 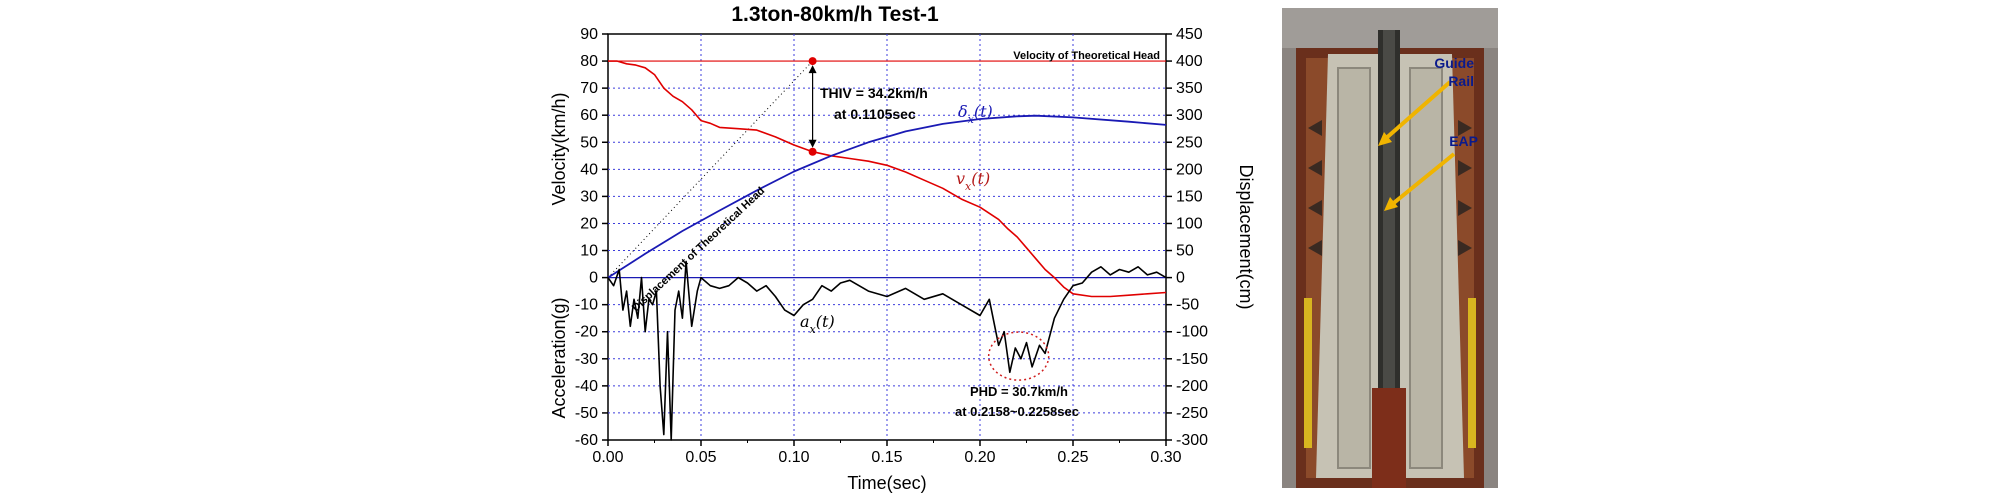 I want to click on displacement-theoretical-head-line, so click(x=710, y=169).